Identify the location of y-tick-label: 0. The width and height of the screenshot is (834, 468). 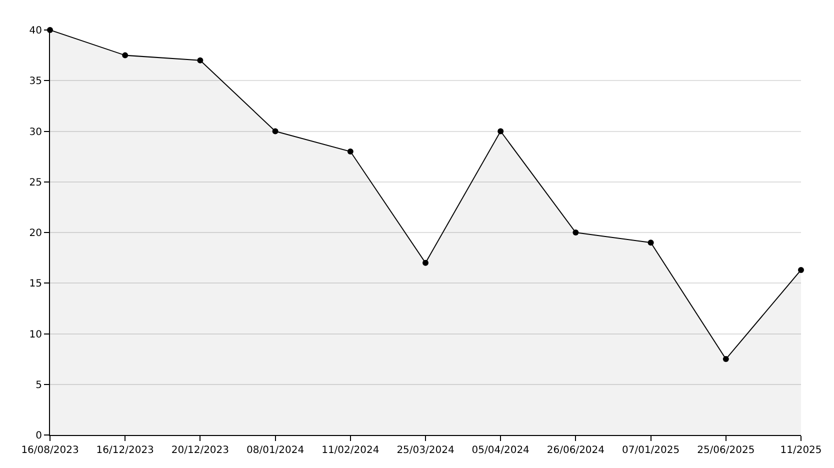
(39, 436).